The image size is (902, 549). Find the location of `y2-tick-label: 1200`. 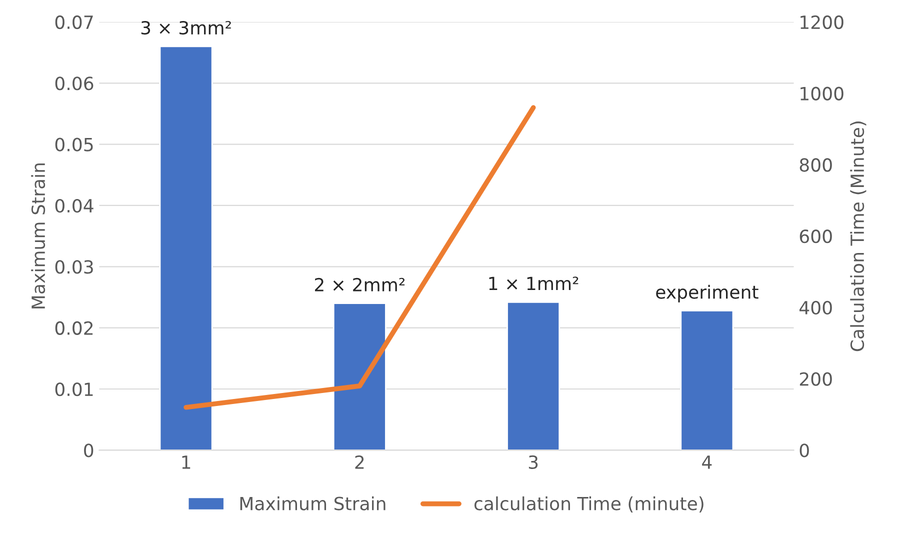

y2-tick-label: 1200 is located at coordinates (822, 22).